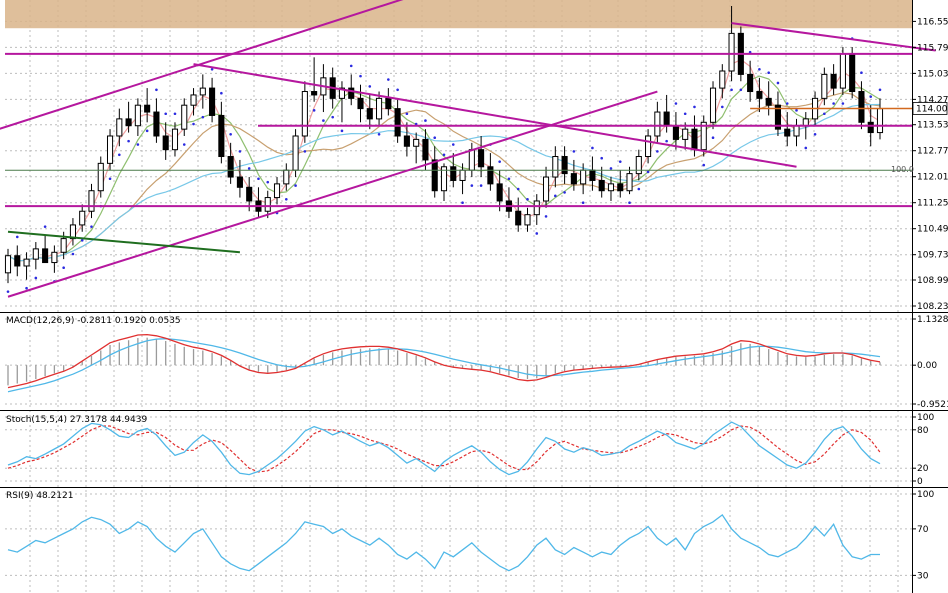 The image size is (948, 593). I want to click on trendline, so click(124, 242).